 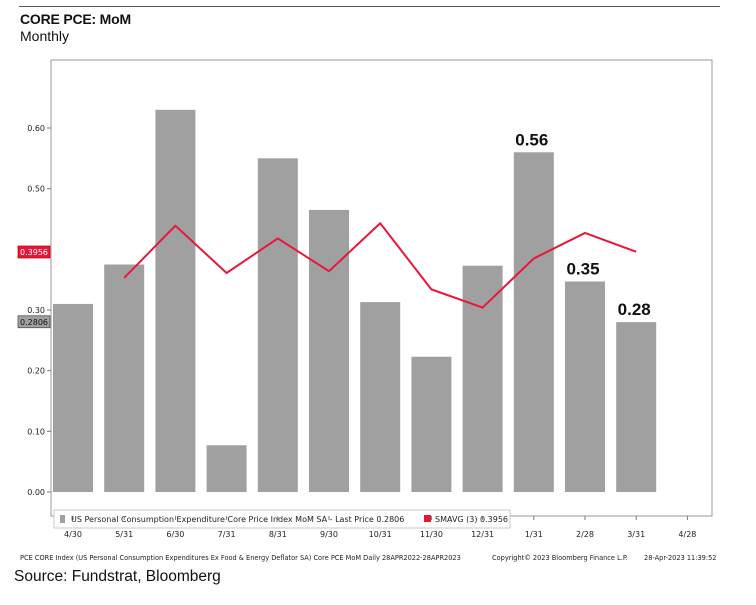 What do you see at coordinates (329, 534) in the screenshot?
I see `x-tick-label: 9/30` at bounding box center [329, 534].